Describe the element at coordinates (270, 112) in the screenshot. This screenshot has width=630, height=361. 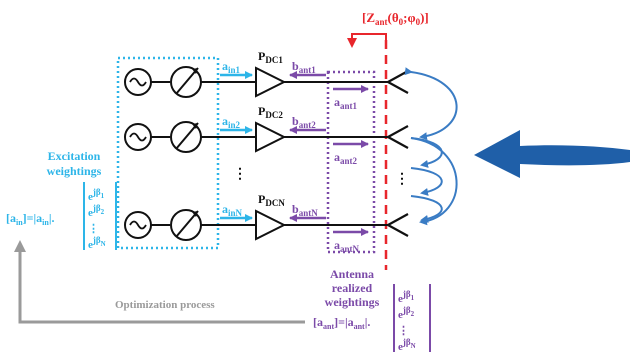
I see `p-dc-label: PDC2` at that location.